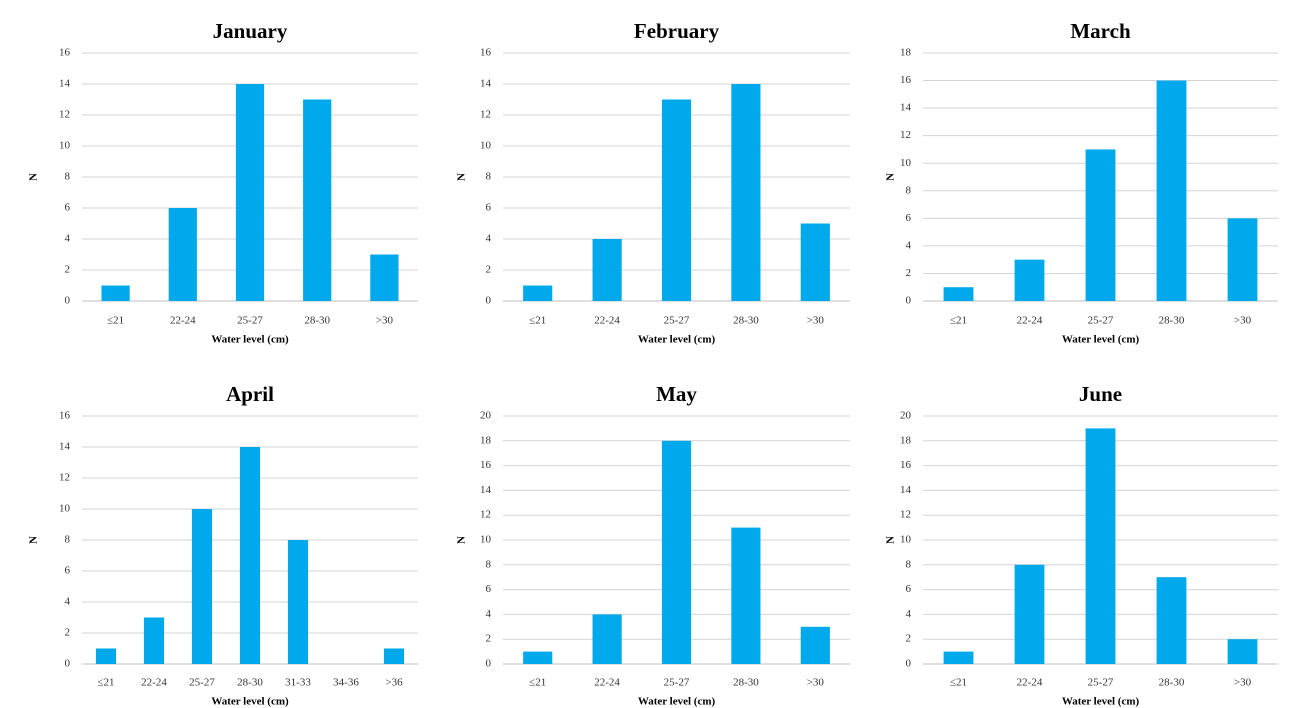 The image size is (1289, 708). What do you see at coordinates (394, 683) in the screenshot?
I see `x-tick-label: >36` at bounding box center [394, 683].